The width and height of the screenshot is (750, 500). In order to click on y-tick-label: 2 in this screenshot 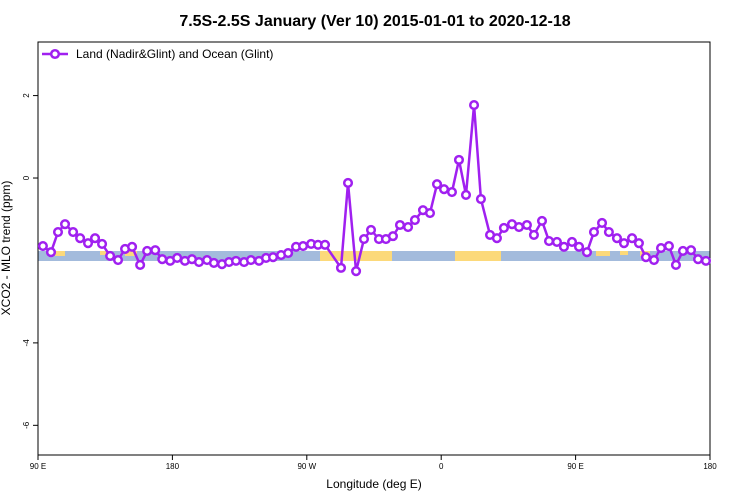, I will do `click(26, 95)`.